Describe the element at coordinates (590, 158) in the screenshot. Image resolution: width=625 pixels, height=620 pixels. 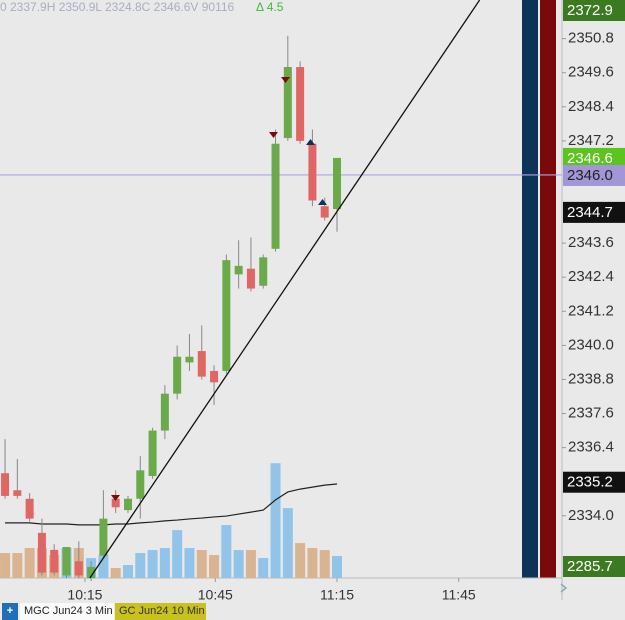
I see `price-label: 2346.6` at that location.